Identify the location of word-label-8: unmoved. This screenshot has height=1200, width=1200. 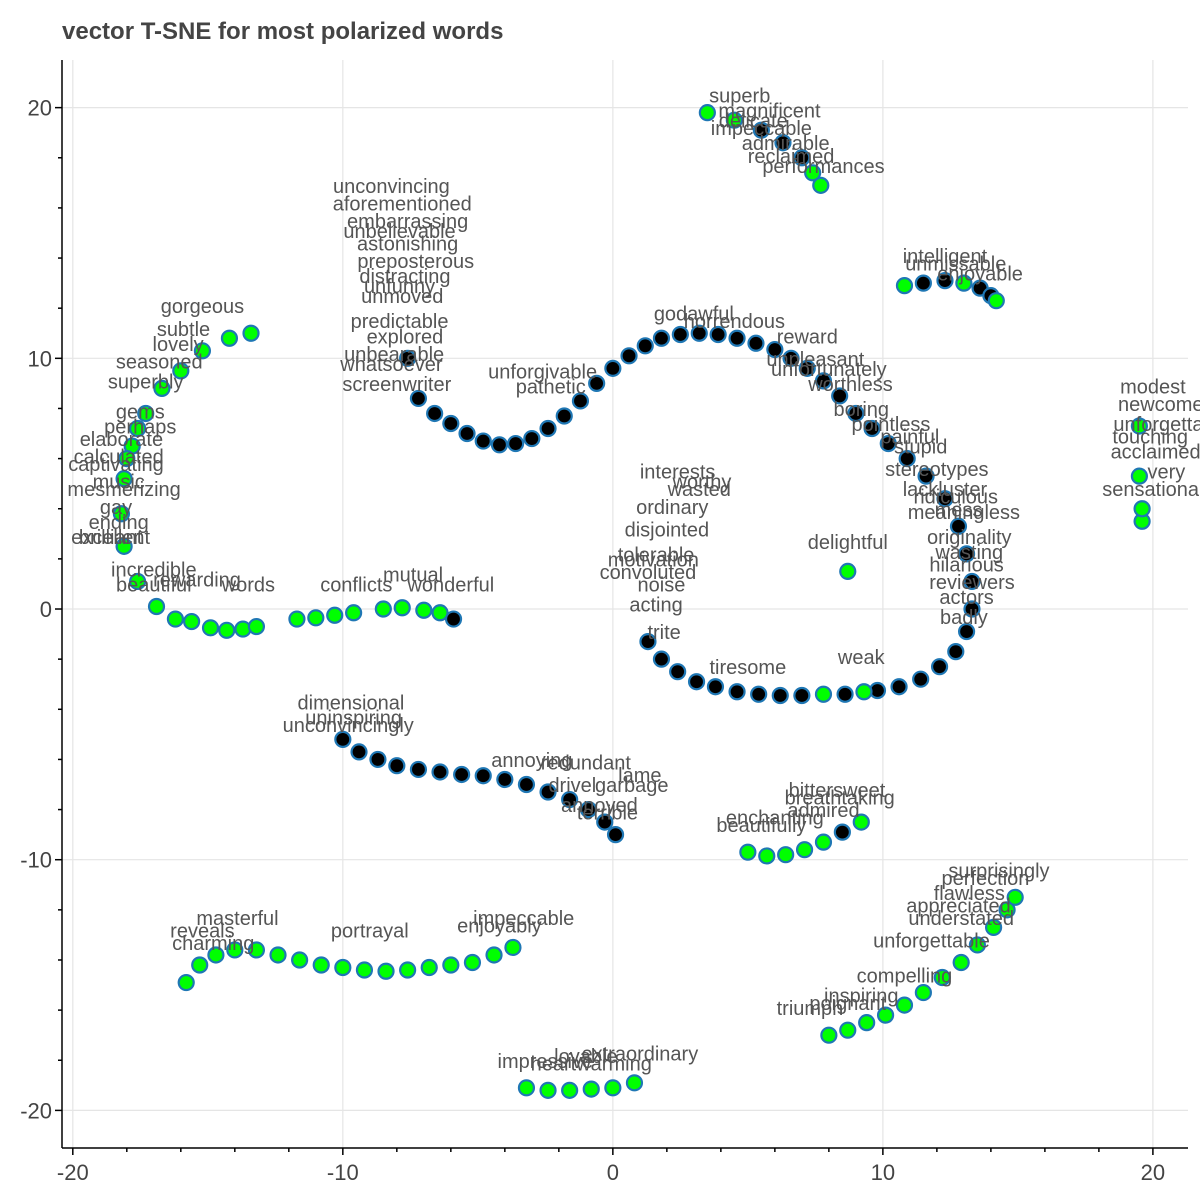
(402, 297).